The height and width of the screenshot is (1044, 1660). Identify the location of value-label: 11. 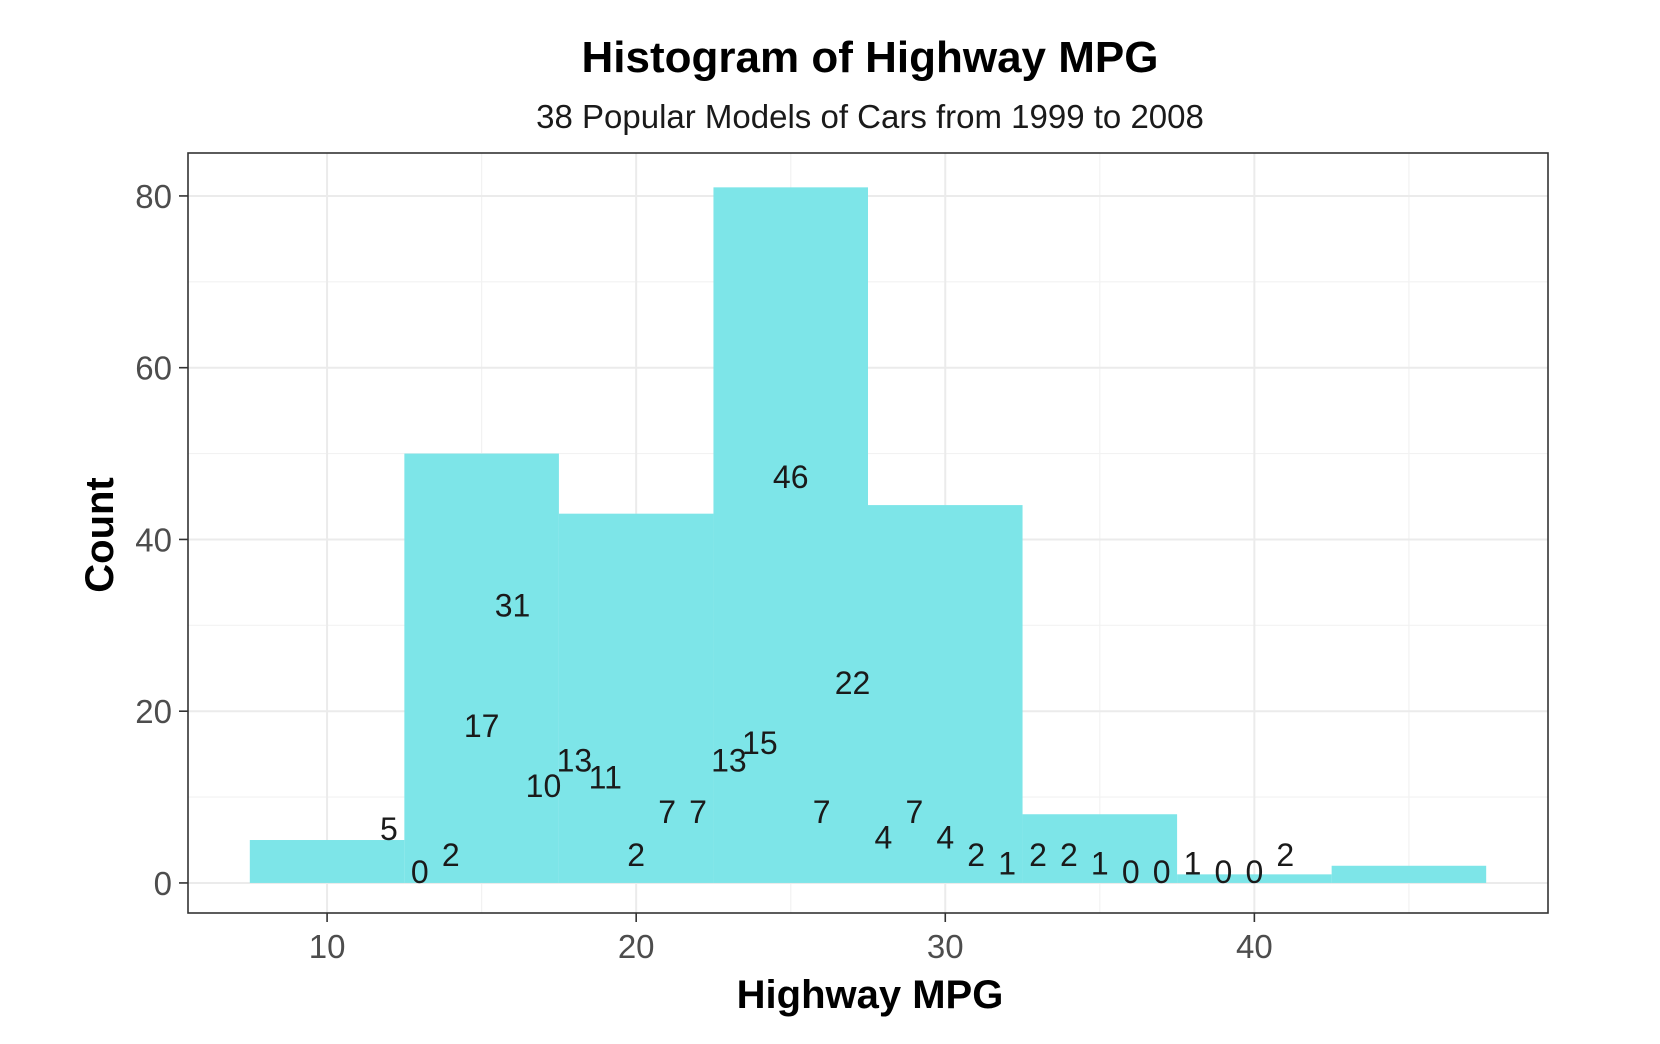
(605, 777).